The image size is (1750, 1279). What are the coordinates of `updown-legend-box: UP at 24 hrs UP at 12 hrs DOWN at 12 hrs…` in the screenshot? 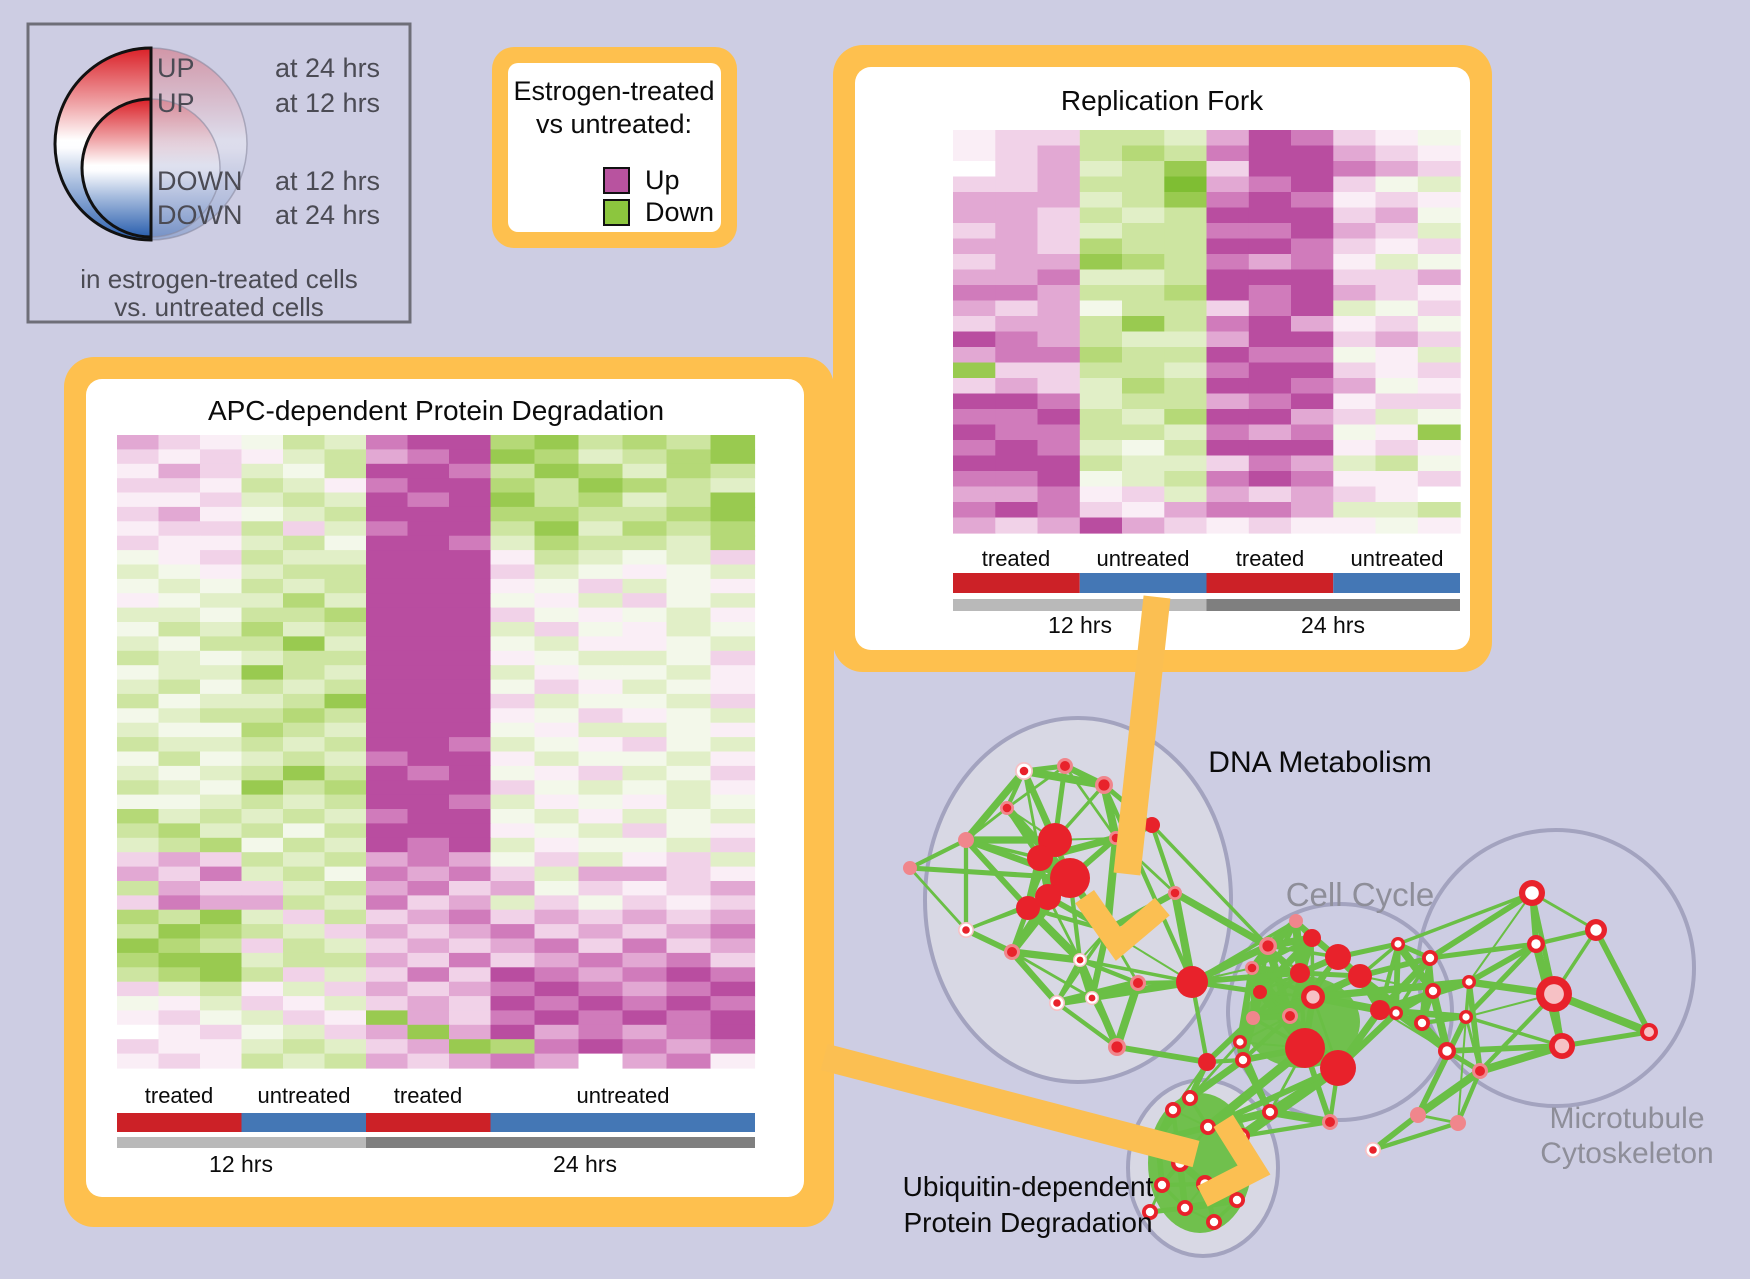 It's located at (219, 173).